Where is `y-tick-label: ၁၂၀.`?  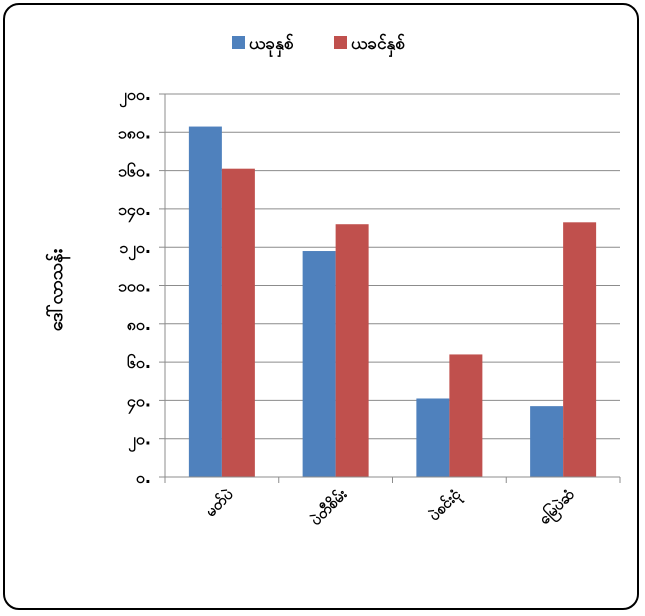
y-tick-label: ၁၂၀. is located at coordinates (135, 249).